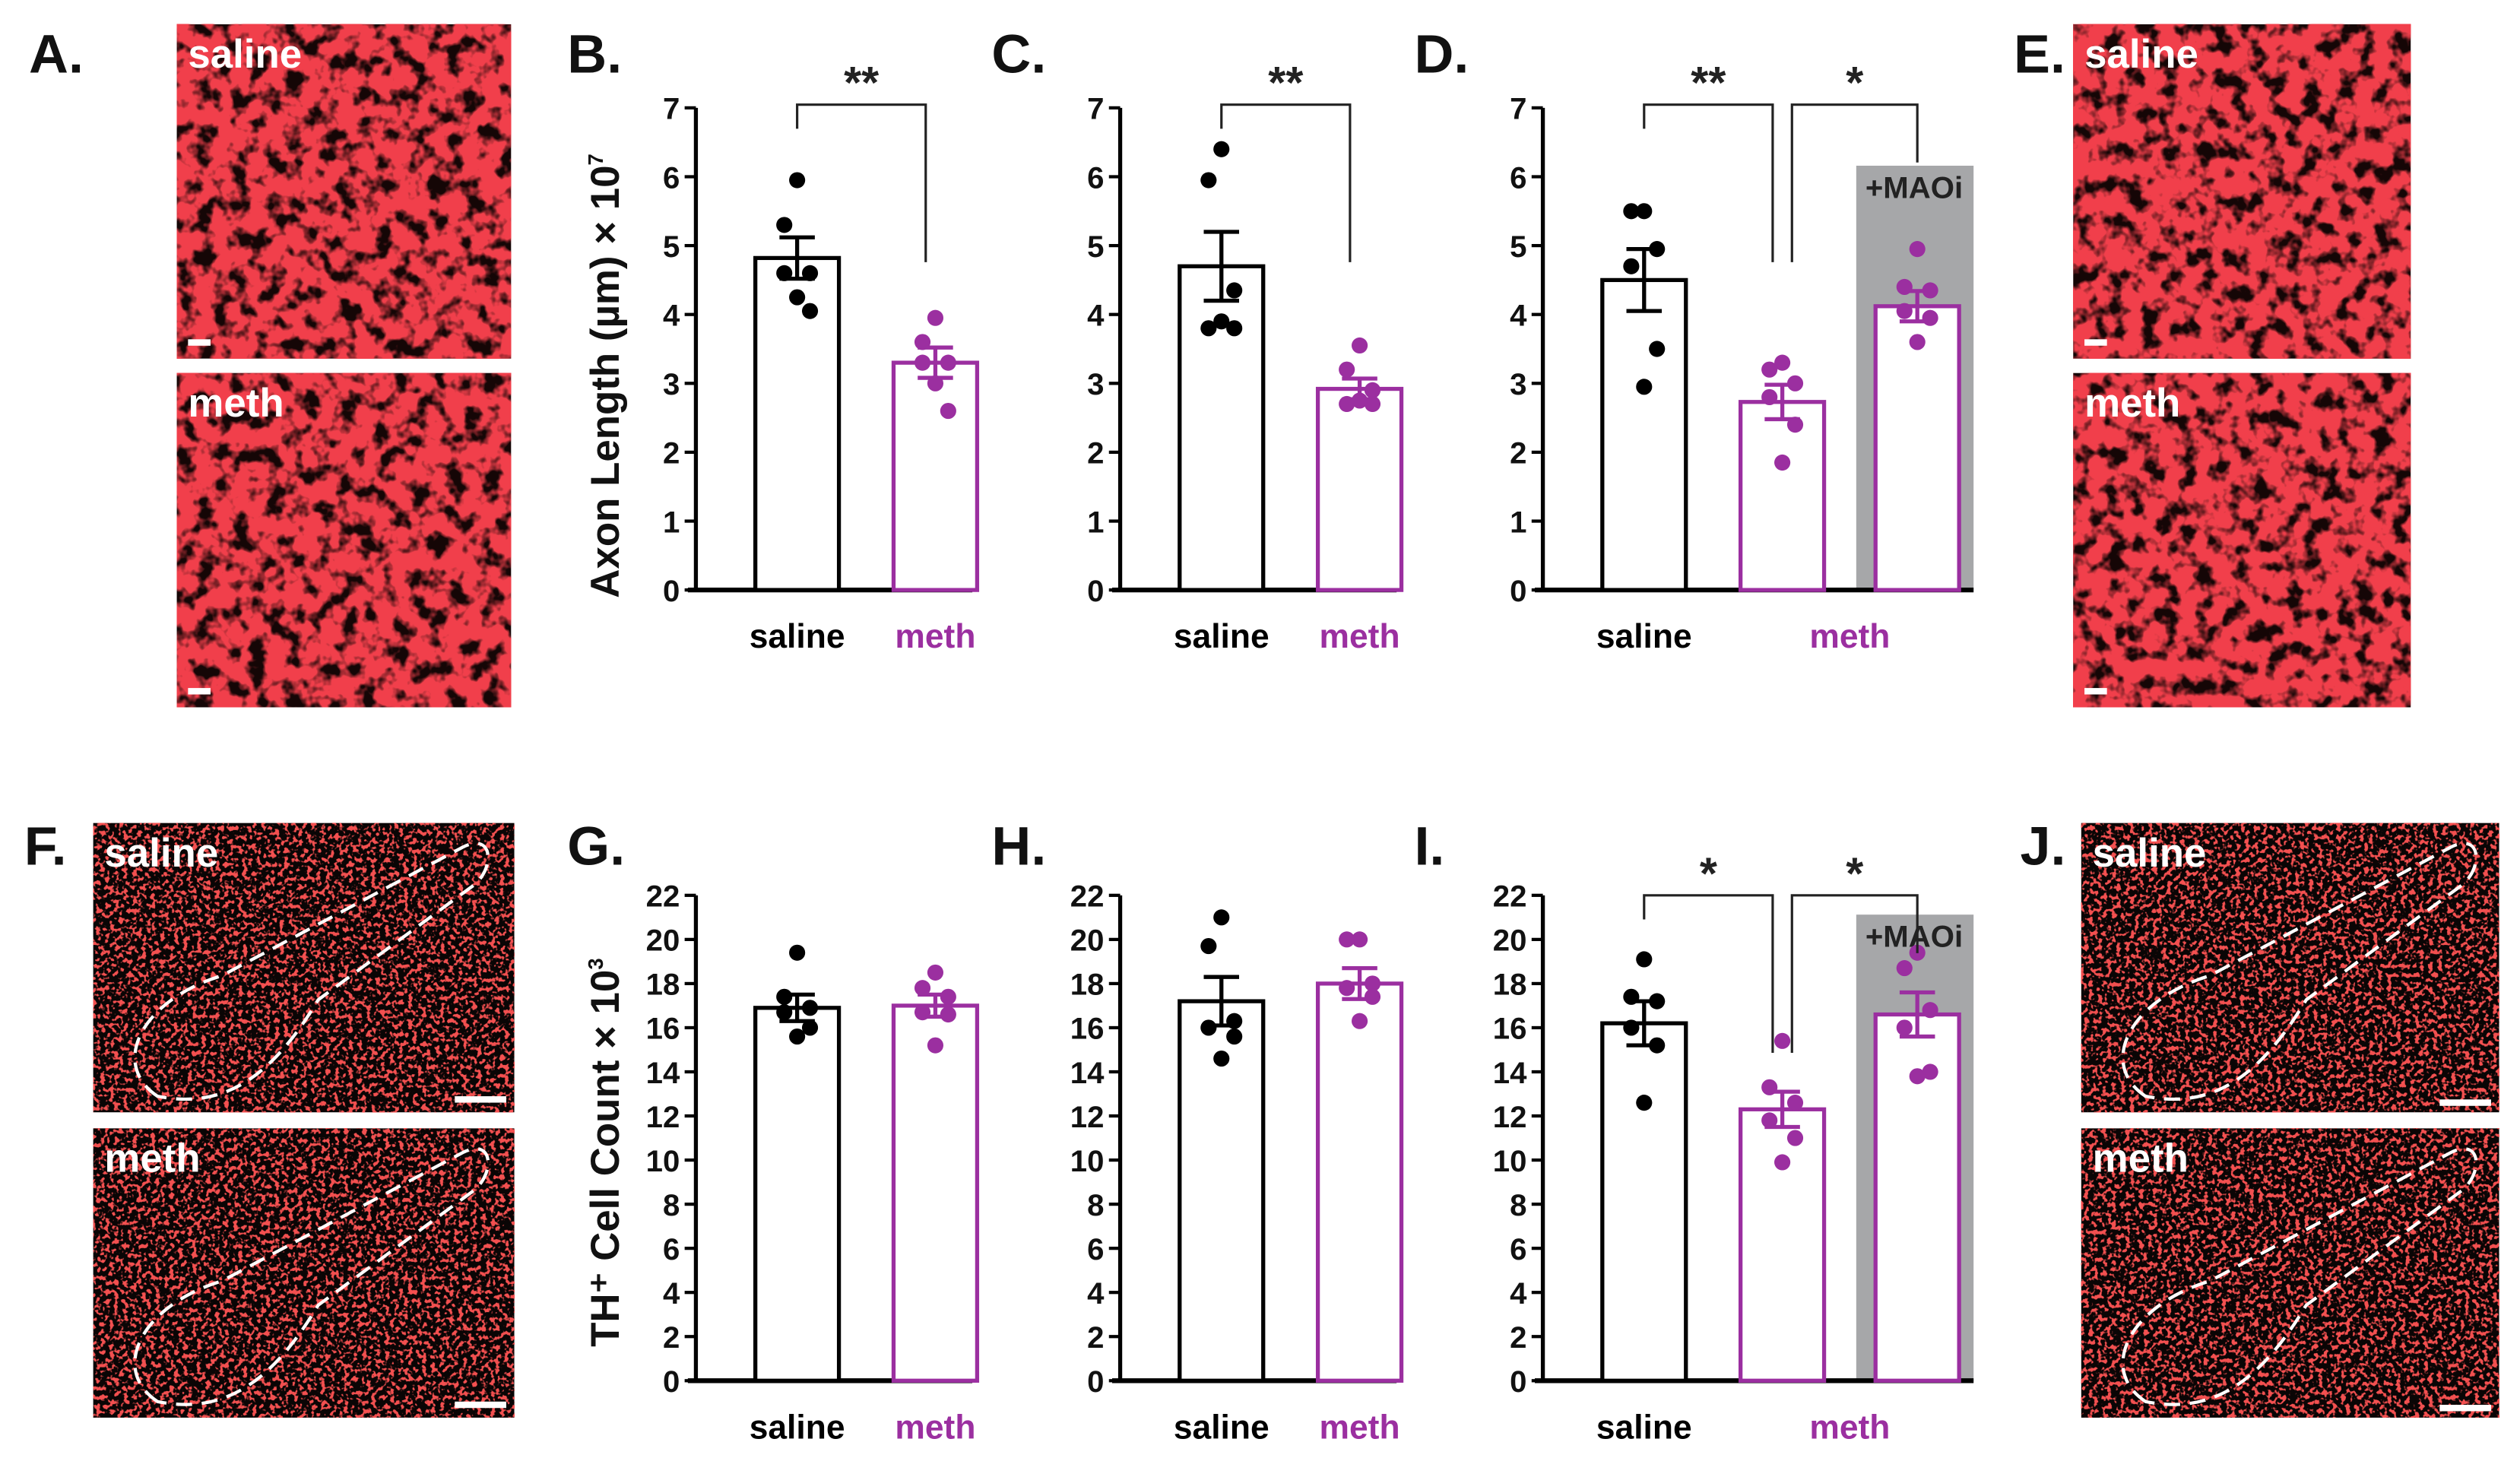 This screenshot has width=2520, height=1458. Describe the element at coordinates (1510, 897) in the screenshot. I see `y-tick-label: 22` at that location.